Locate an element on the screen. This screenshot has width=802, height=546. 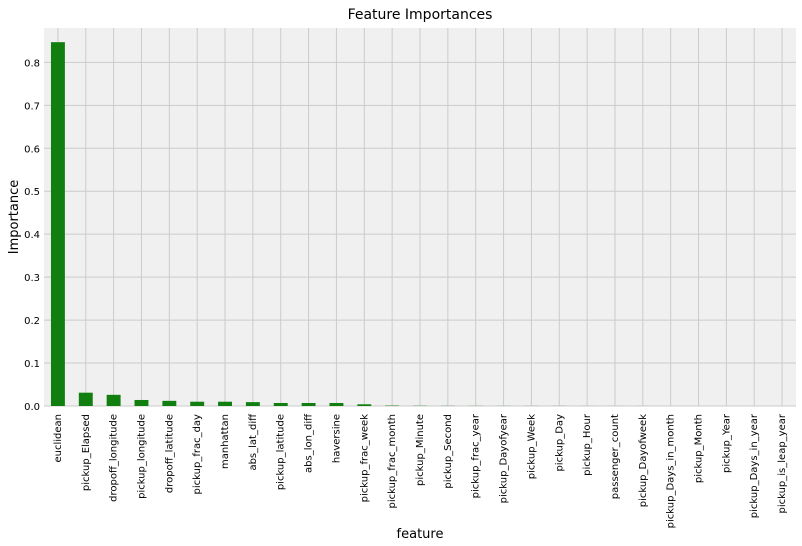
bar-pickup-elapsed is located at coordinates (85, 399).